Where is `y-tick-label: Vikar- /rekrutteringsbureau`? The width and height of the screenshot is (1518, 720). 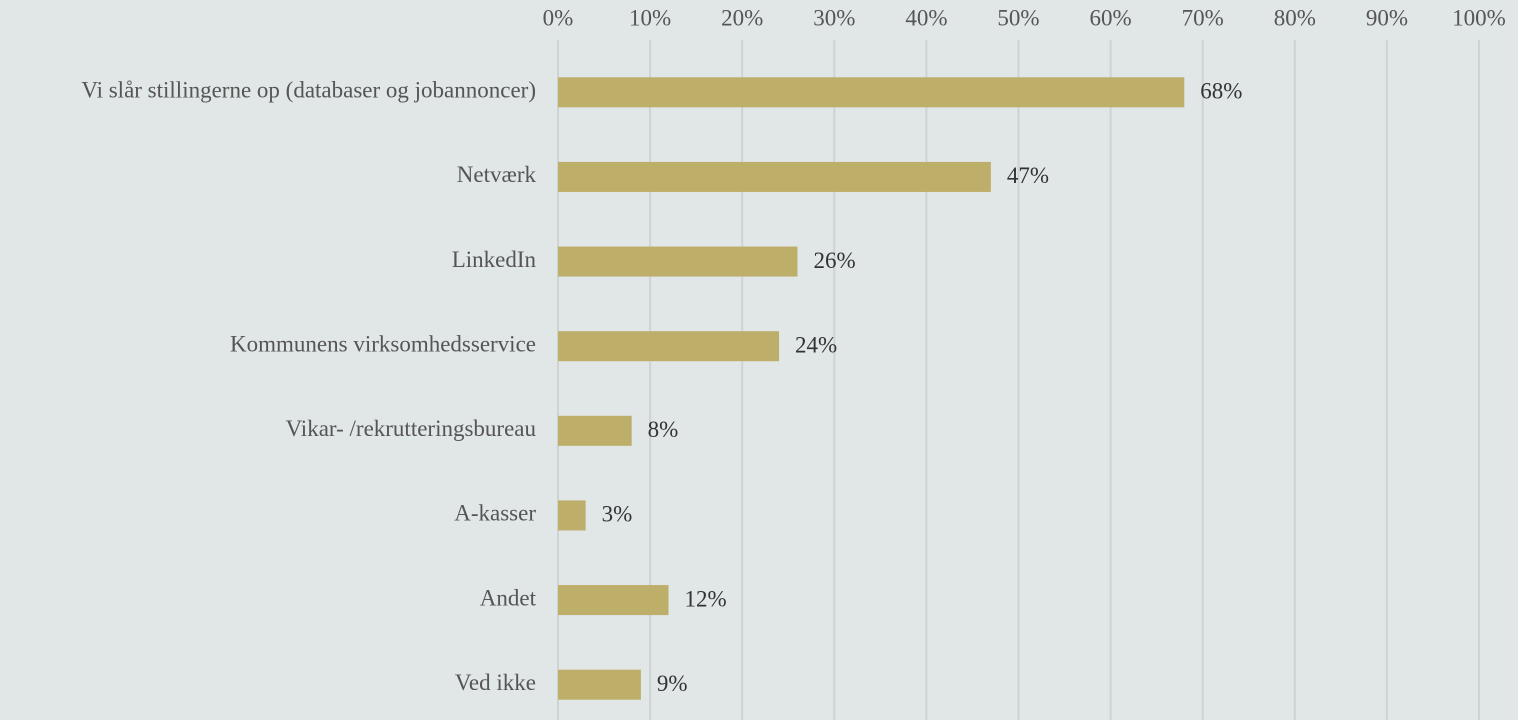
y-tick-label: Vikar- /rekrutteringsbureau is located at coordinates (411, 428).